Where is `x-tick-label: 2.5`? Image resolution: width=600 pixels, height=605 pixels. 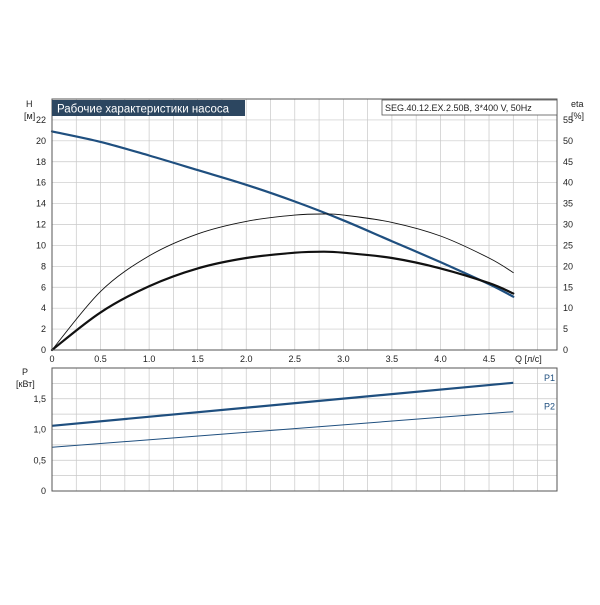
x-tick-label: 2.5 is located at coordinates (295, 359).